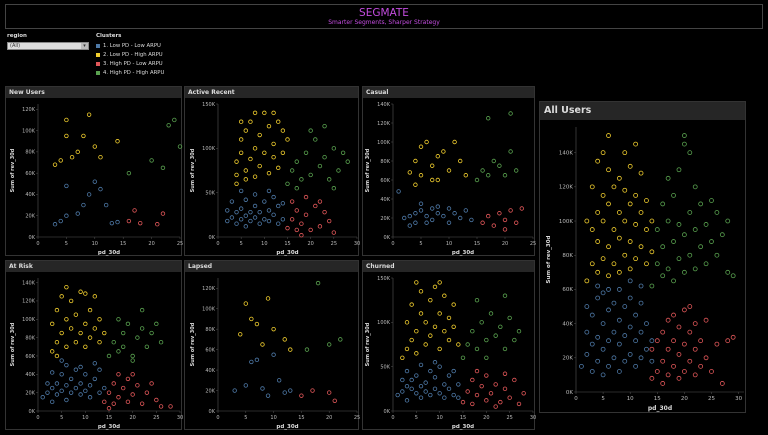 The height and width of the screenshot is (435, 768). Describe the element at coordinates (130, 54) in the screenshot. I see `legend-item-2: 2. Low PD - High ARPU` at that location.